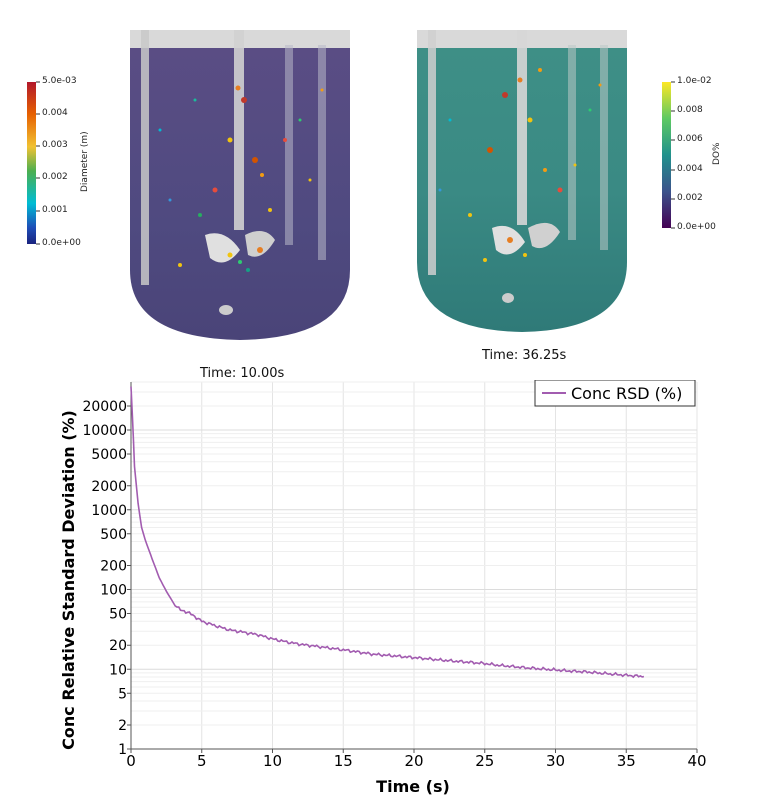 Image resolution: width=767 pixels, height=800 pixels. Describe the element at coordinates (413, 786) in the screenshot. I see `x-axis-label: Time (s)` at that location.